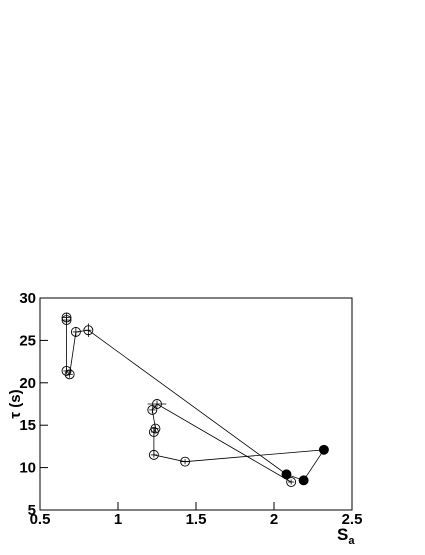 Image resolution: width=425 pixels, height=555 pixels. What do you see at coordinates (27, 298) in the screenshot?
I see `y-tick-label: 30` at bounding box center [27, 298].